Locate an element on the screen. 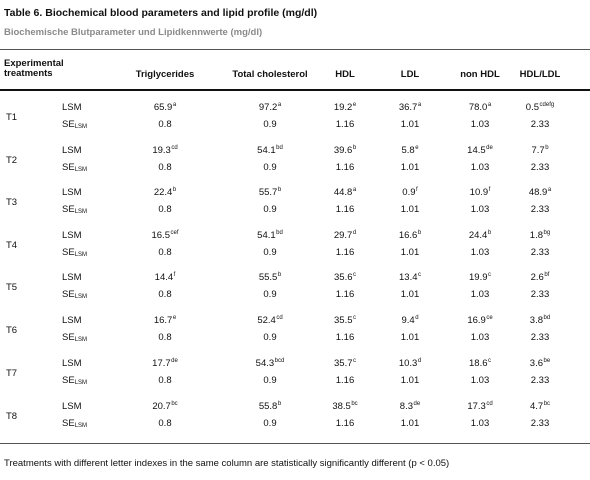 Image resolution: width=590 pixels, height=480 pixels. lsm-value: 39.6 is located at coordinates (343, 150).